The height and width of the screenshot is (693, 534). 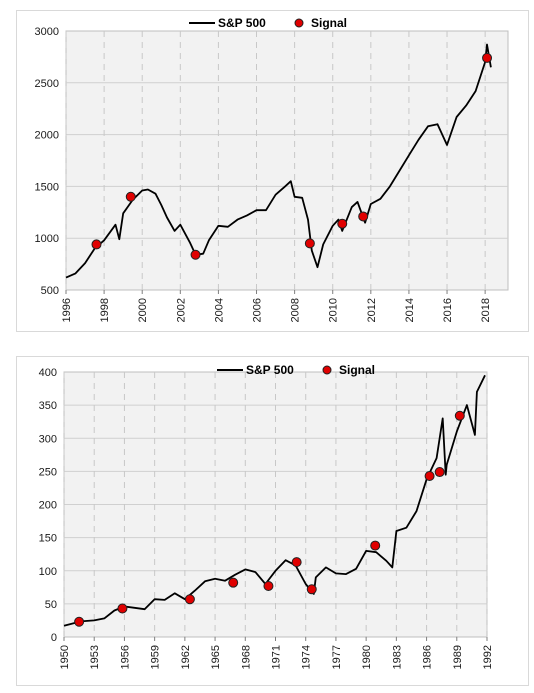 What do you see at coordinates (48, 506) in the screenshot?
I see `y-tick-label: 200` at bounding box center [48, 506].